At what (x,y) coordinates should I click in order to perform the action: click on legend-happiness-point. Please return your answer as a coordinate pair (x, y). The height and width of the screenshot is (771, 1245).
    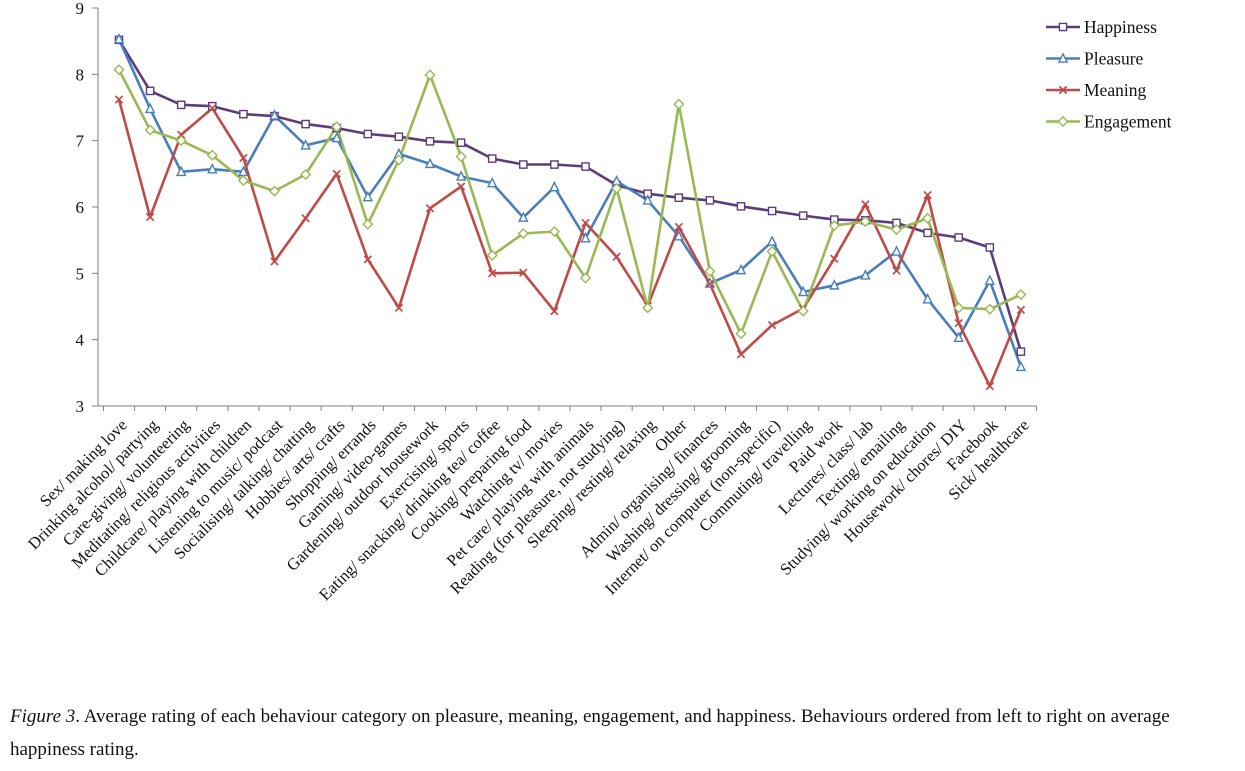
    Looking at the image, I should click on (1063, 27).